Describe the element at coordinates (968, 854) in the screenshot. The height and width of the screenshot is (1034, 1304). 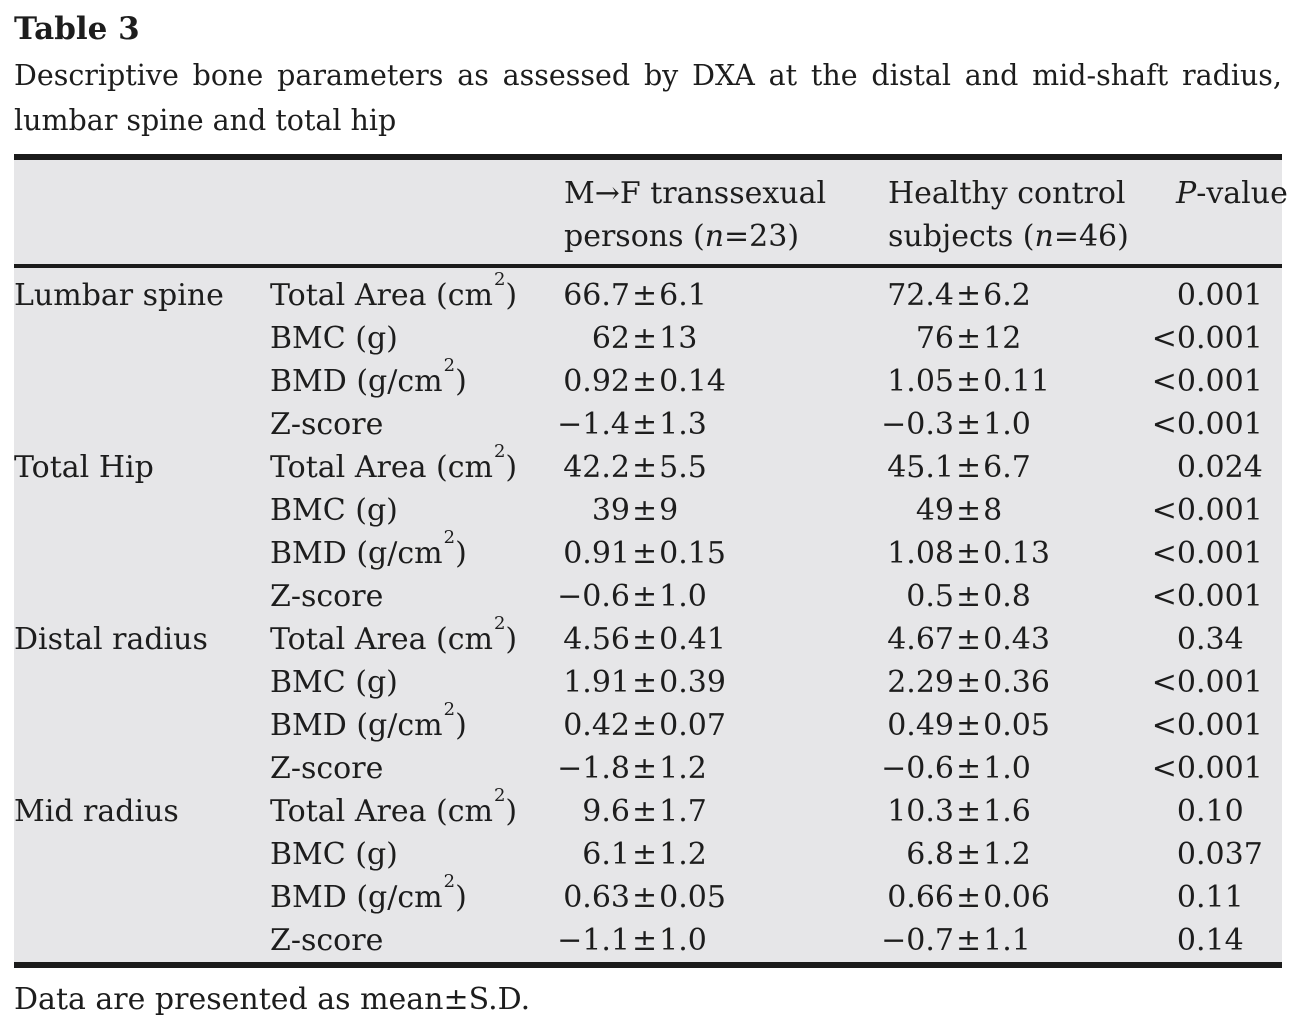
I see `hc-value-cell: 6.8 ±1.2` at that location.